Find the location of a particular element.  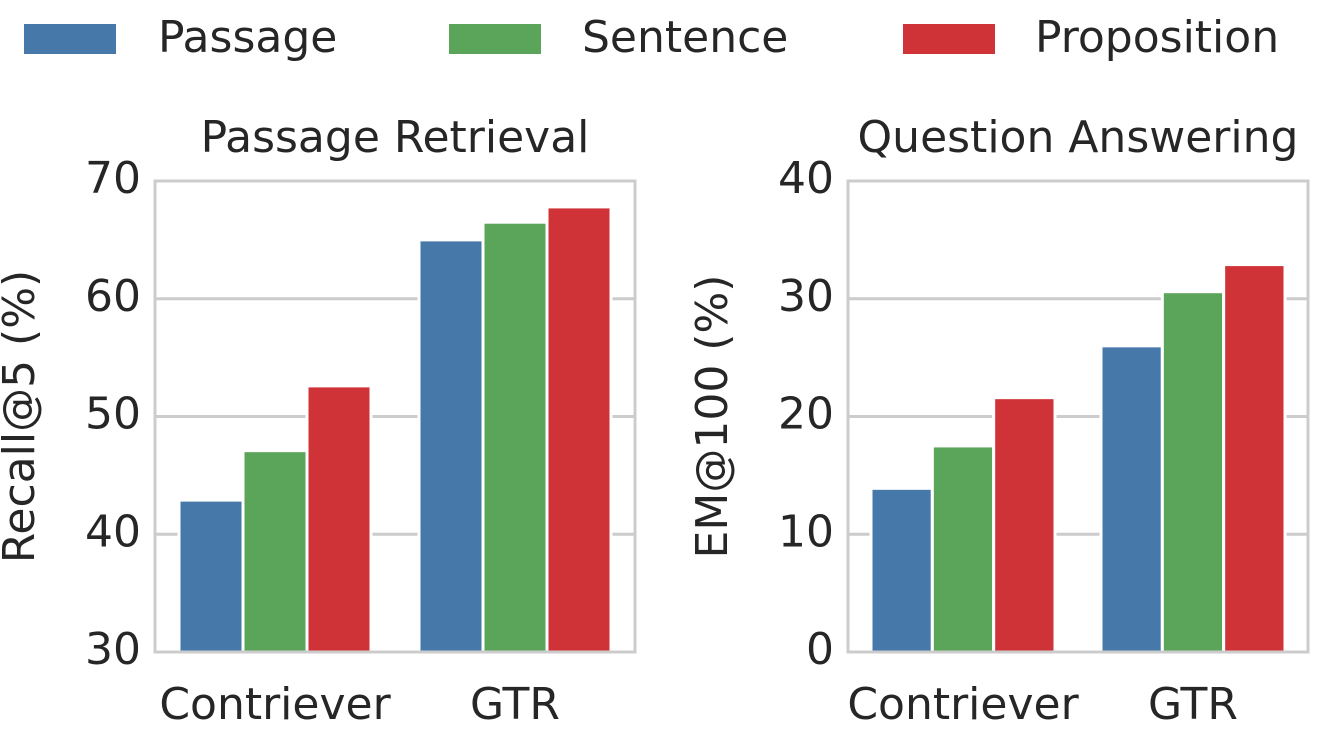

y-tick-label: 70 is located at coordinates (113, 178).